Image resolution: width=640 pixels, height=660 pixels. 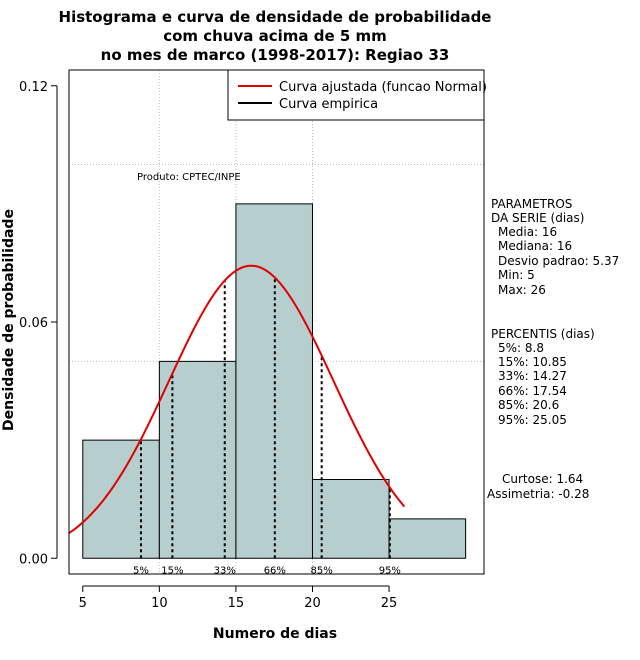 I want to click on param-max: Max: 26, so click(x=522, y=290).